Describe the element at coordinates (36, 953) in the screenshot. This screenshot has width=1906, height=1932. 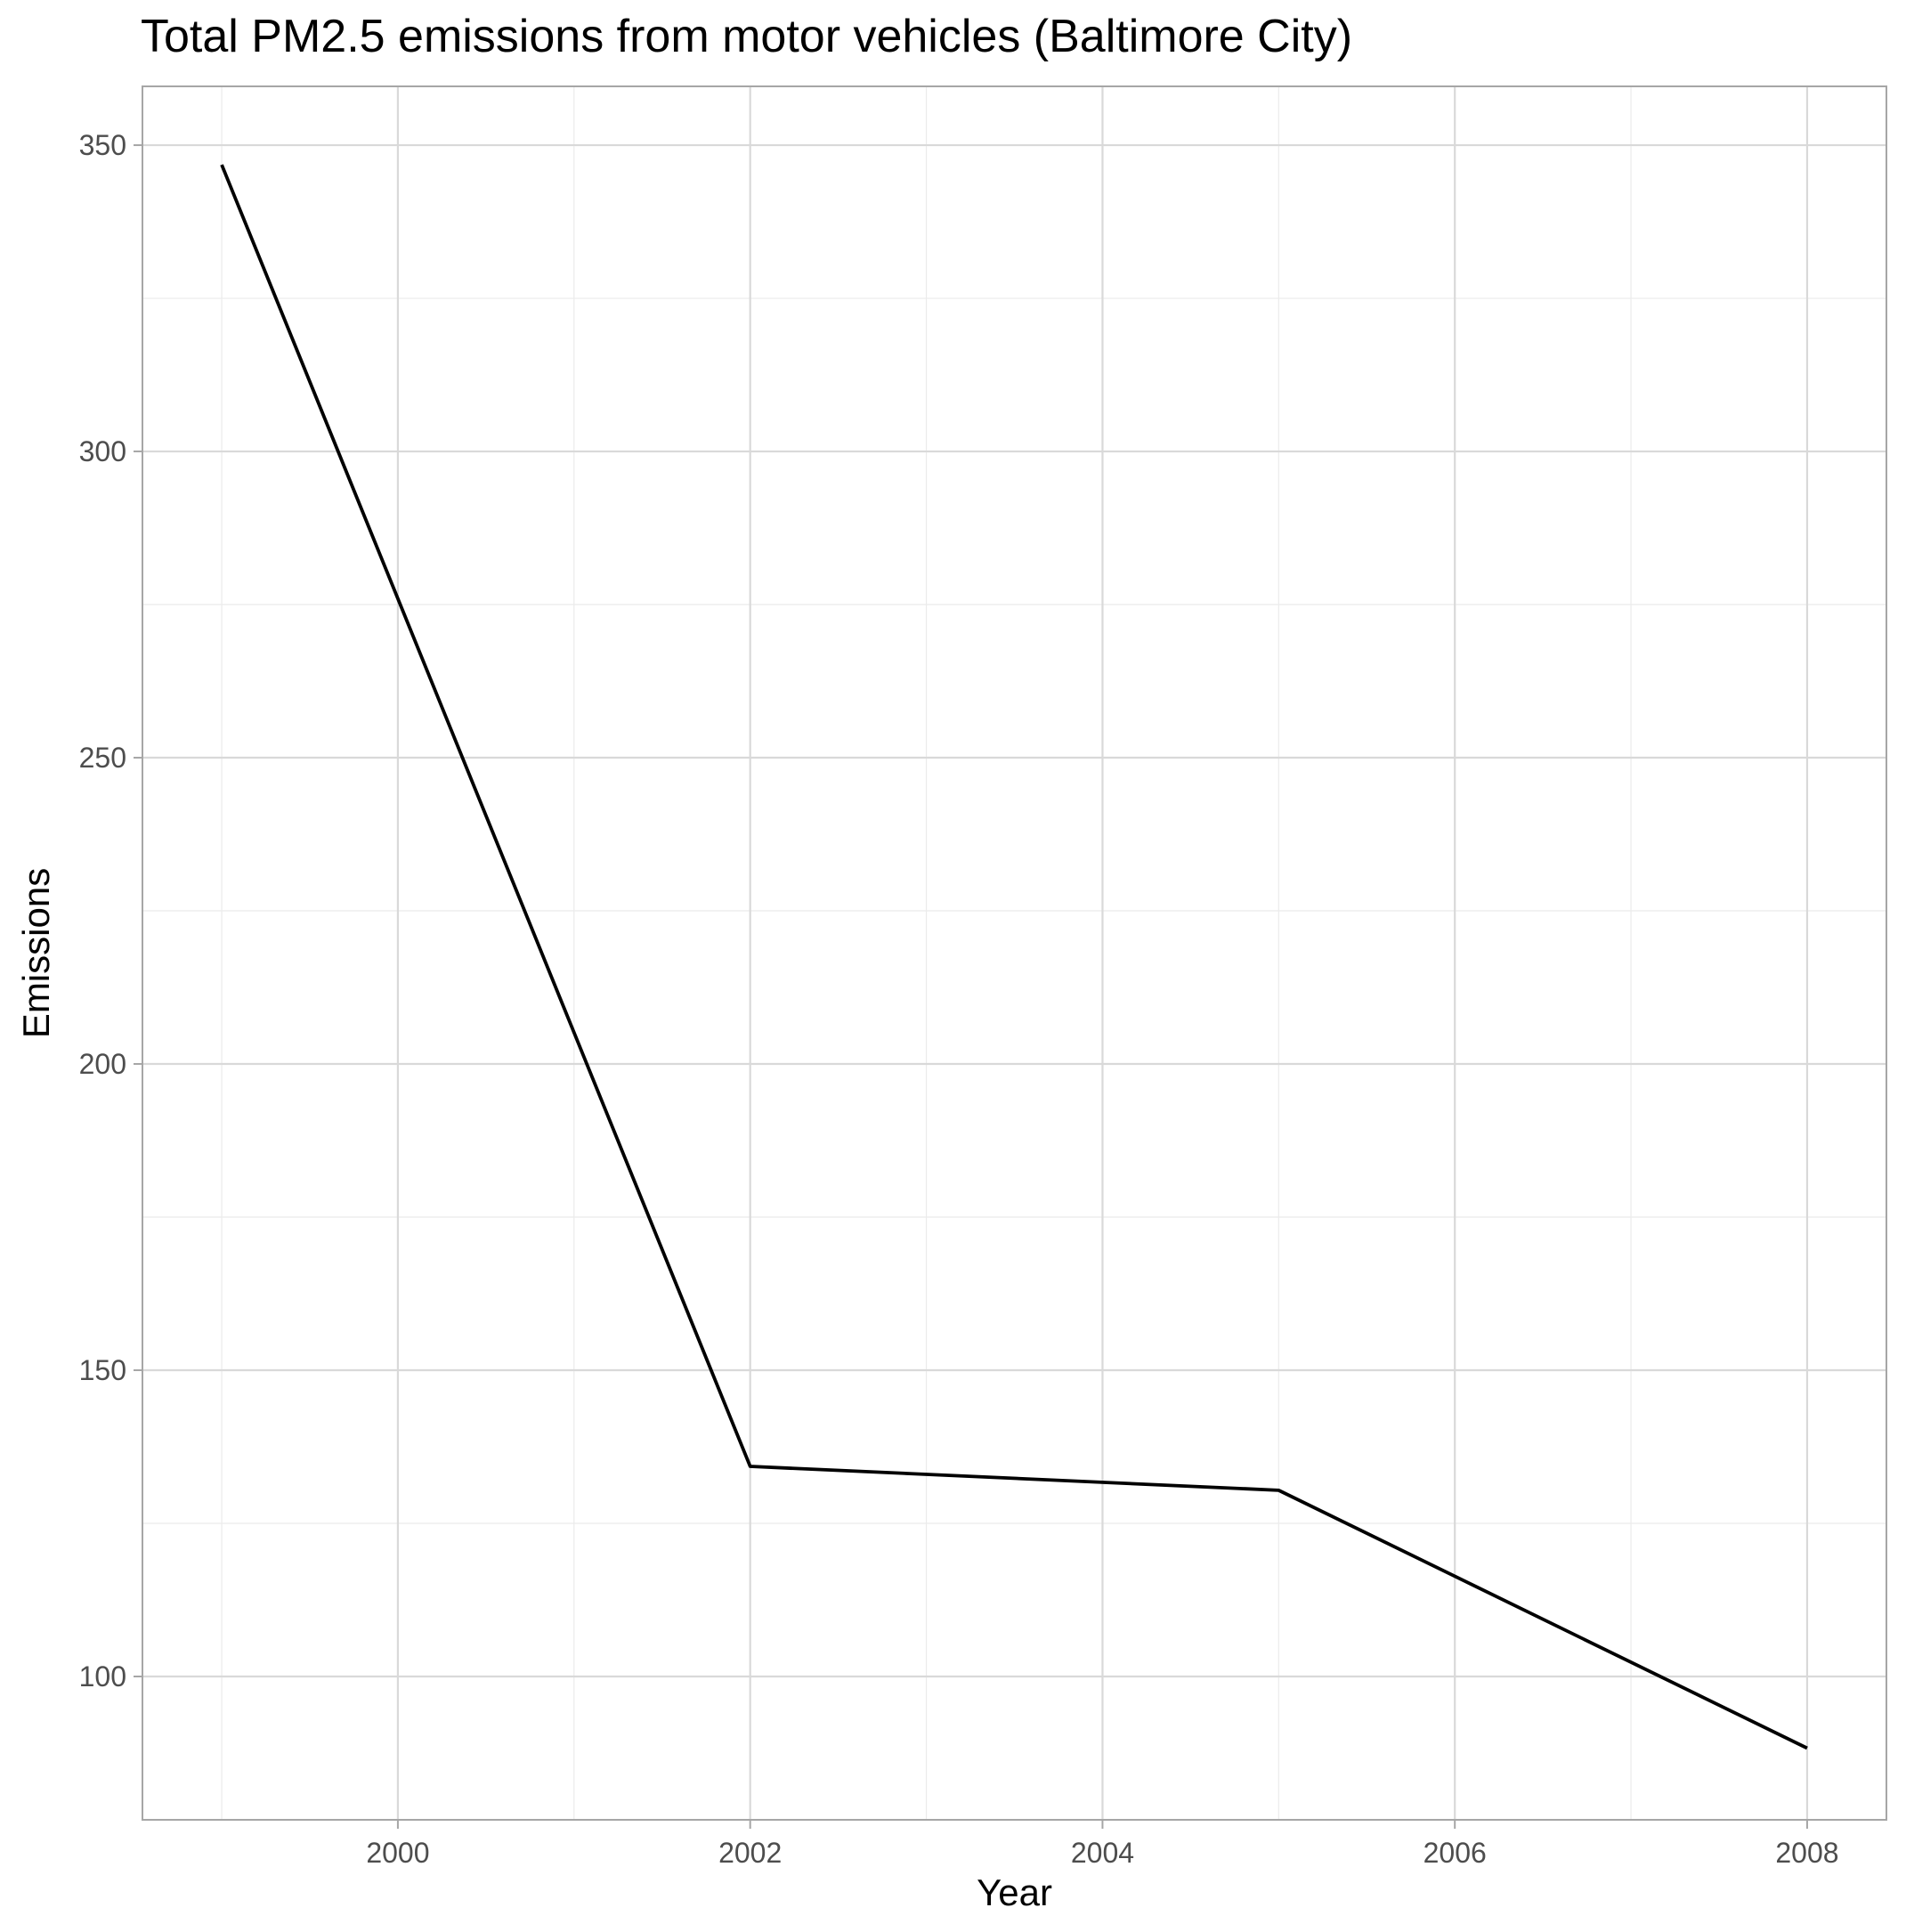
I see `y-axis-title: Emissions` at that location.